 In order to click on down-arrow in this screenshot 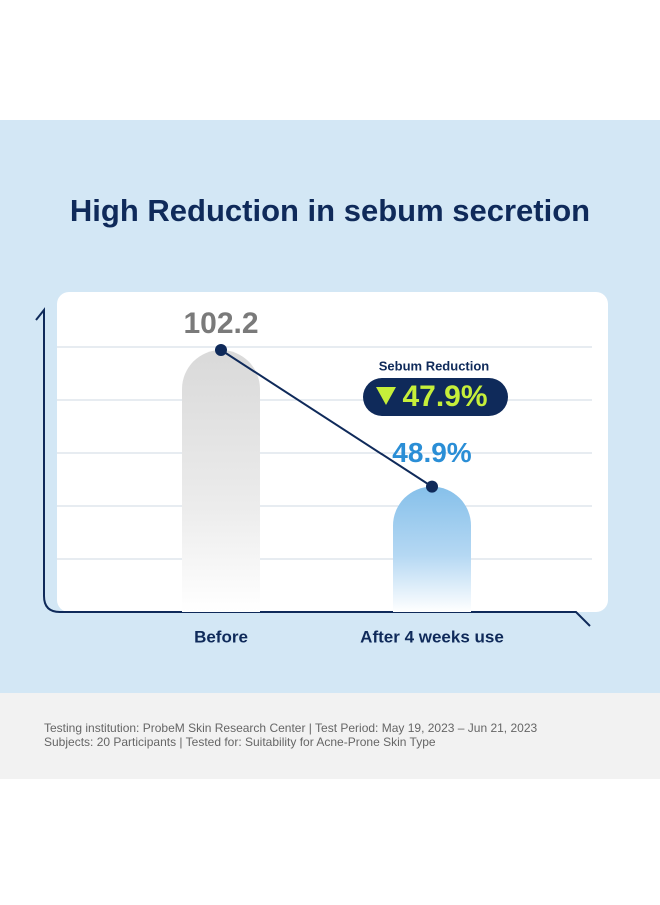, I will do `click(386, 396)`.